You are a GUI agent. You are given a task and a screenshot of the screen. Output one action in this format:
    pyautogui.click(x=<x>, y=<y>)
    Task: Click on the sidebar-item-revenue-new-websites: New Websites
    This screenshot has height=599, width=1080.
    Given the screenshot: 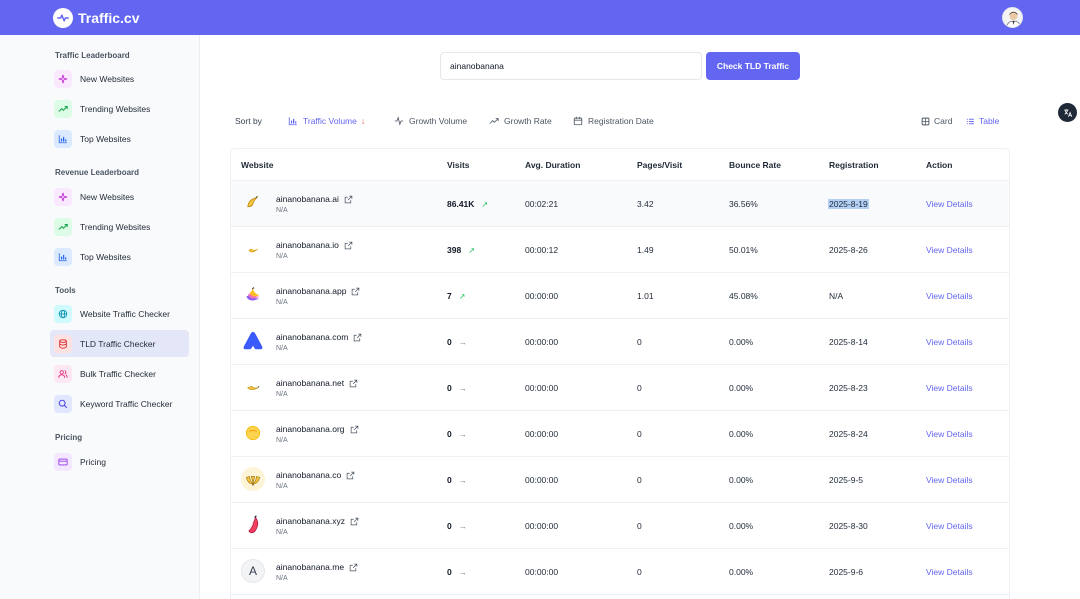 What is the action you would take?
    pyautogui.click(x=119, y=196)
    